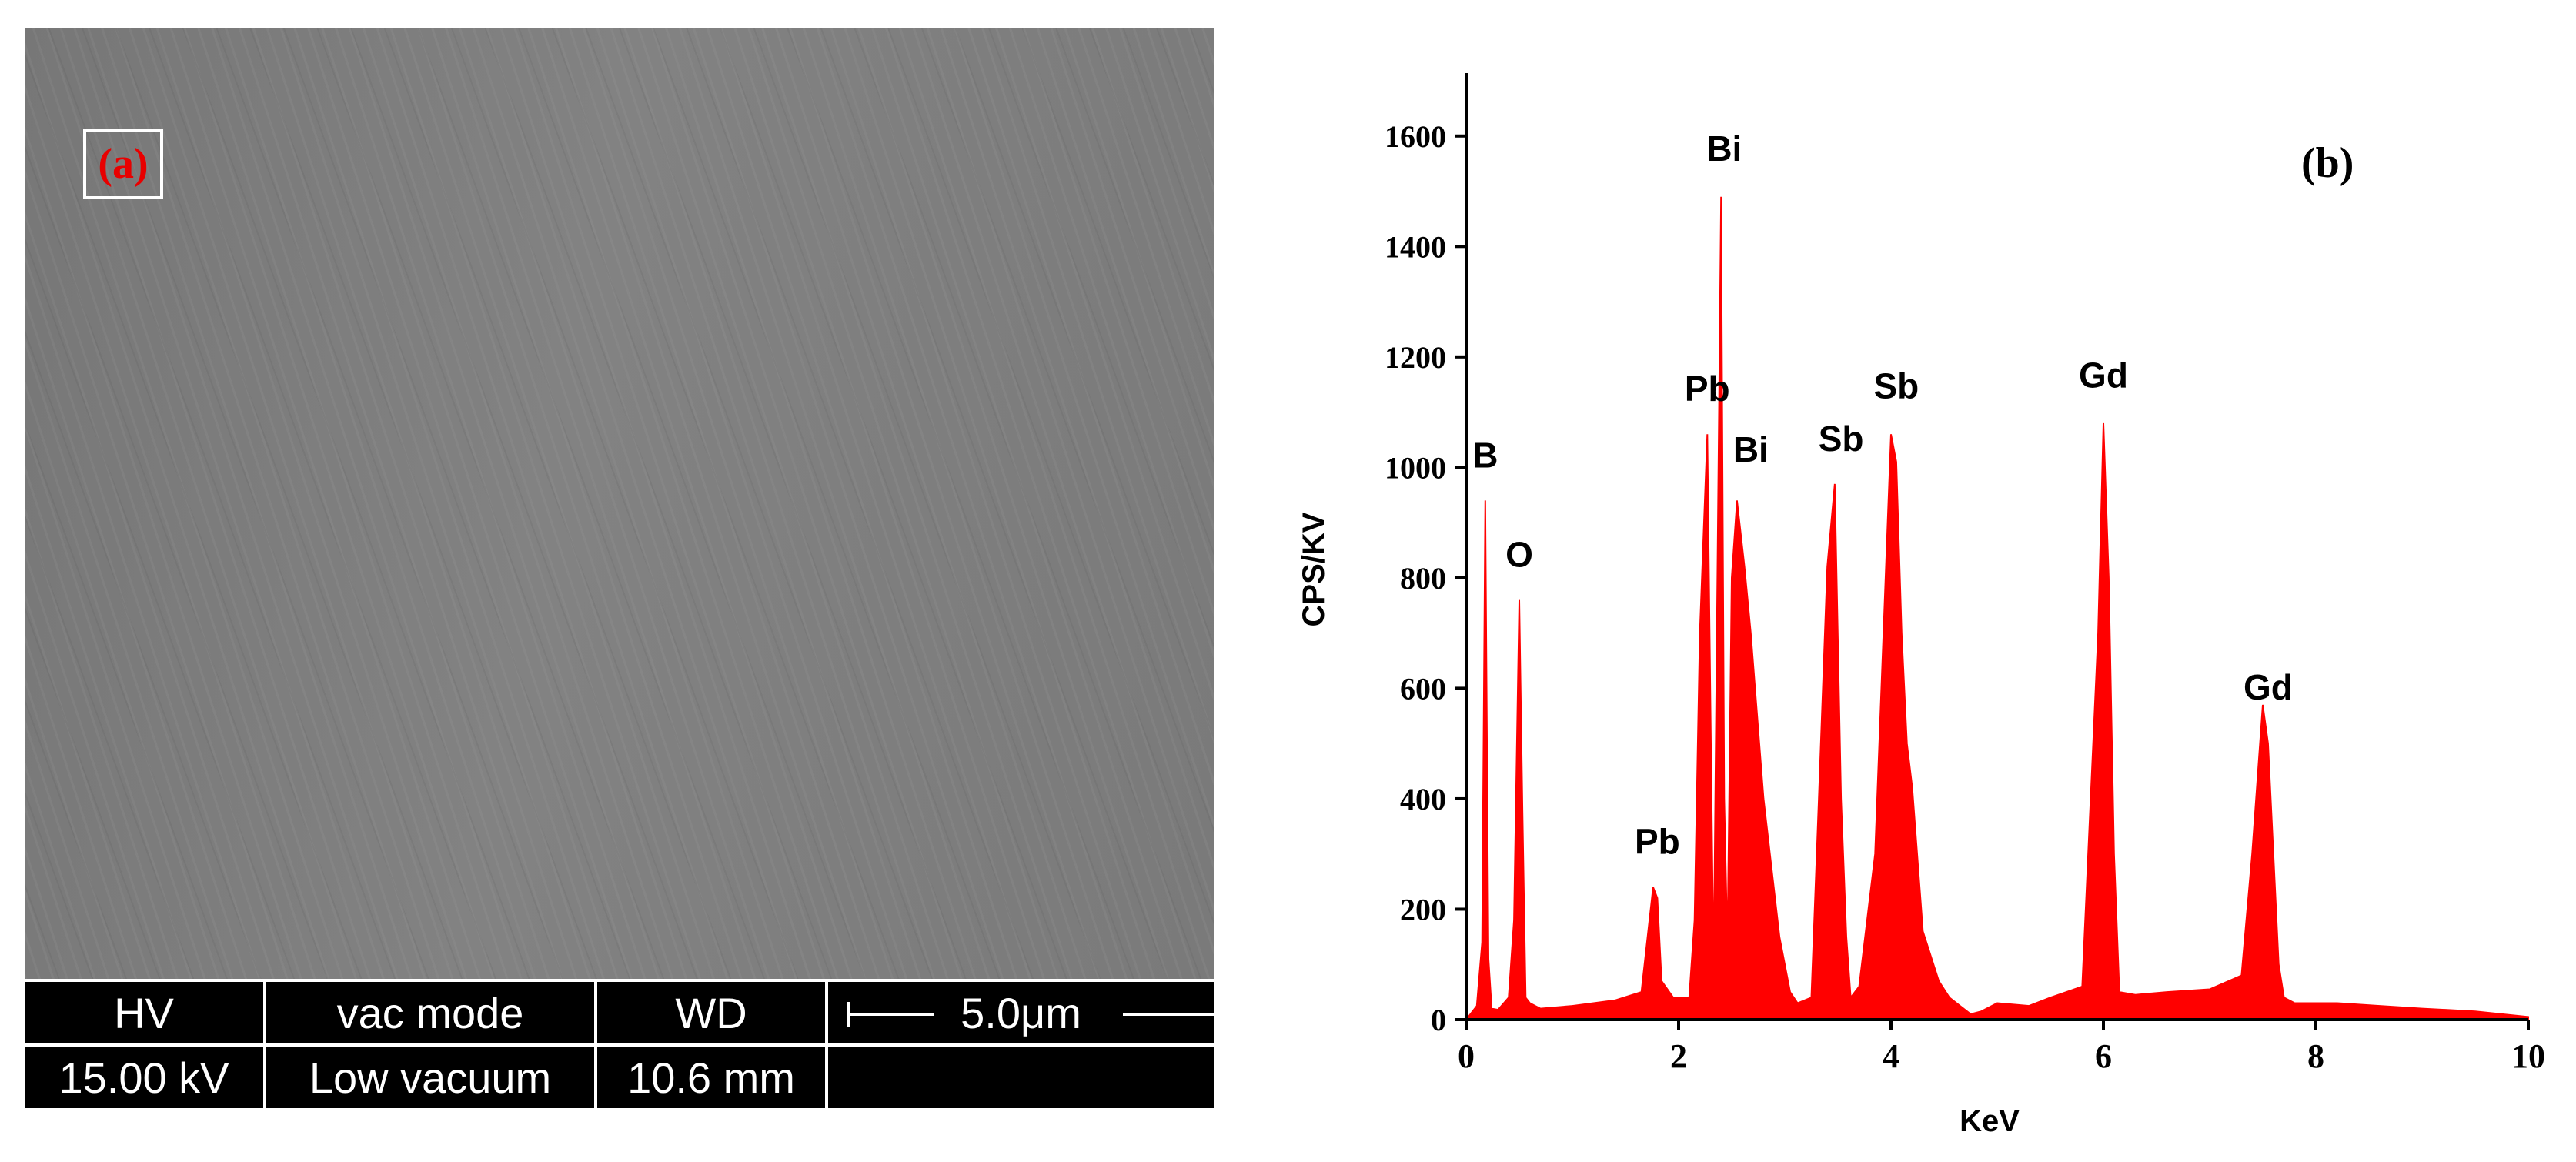 This screenshot has width=2576, height=1162. I want to click on x-tick-label: 6, so click(2103, 1056).